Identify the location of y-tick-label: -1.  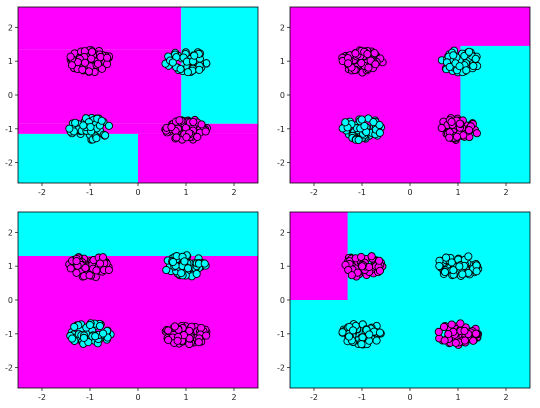
(281, 129).